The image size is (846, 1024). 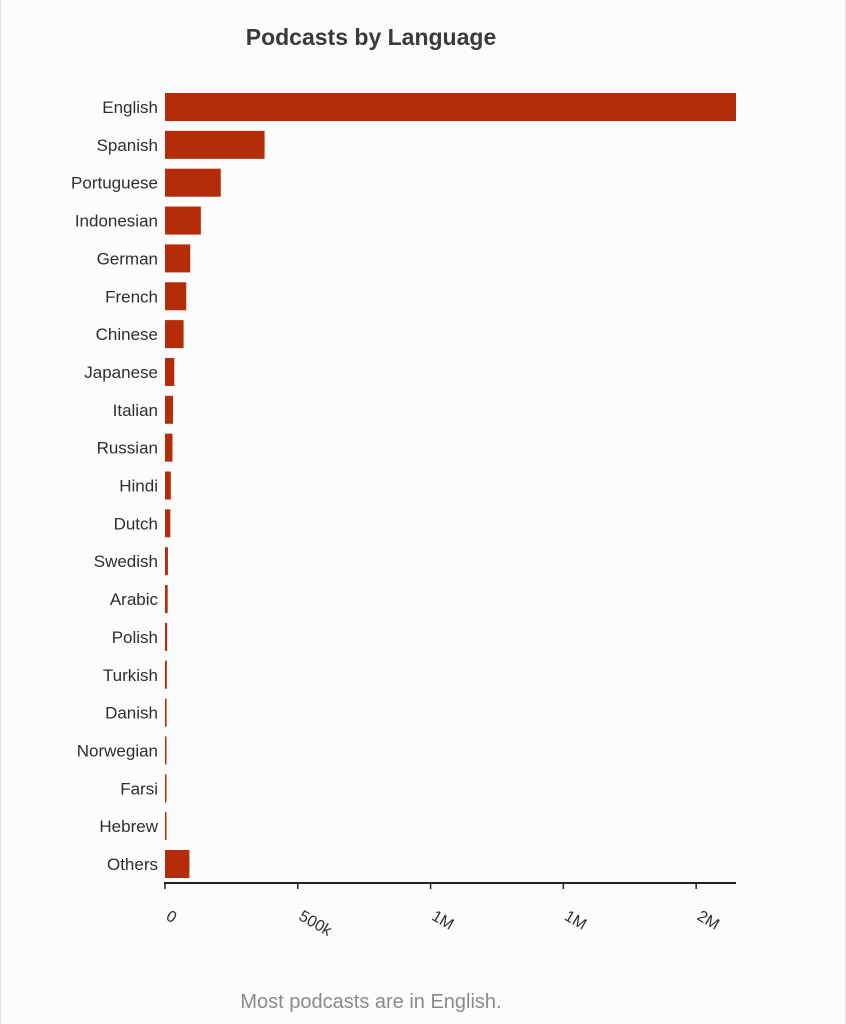 What do you see at coordinates (114, 183) in the screenshot?
I see `category-label: Portuguese` at bounding box center [114, 183].